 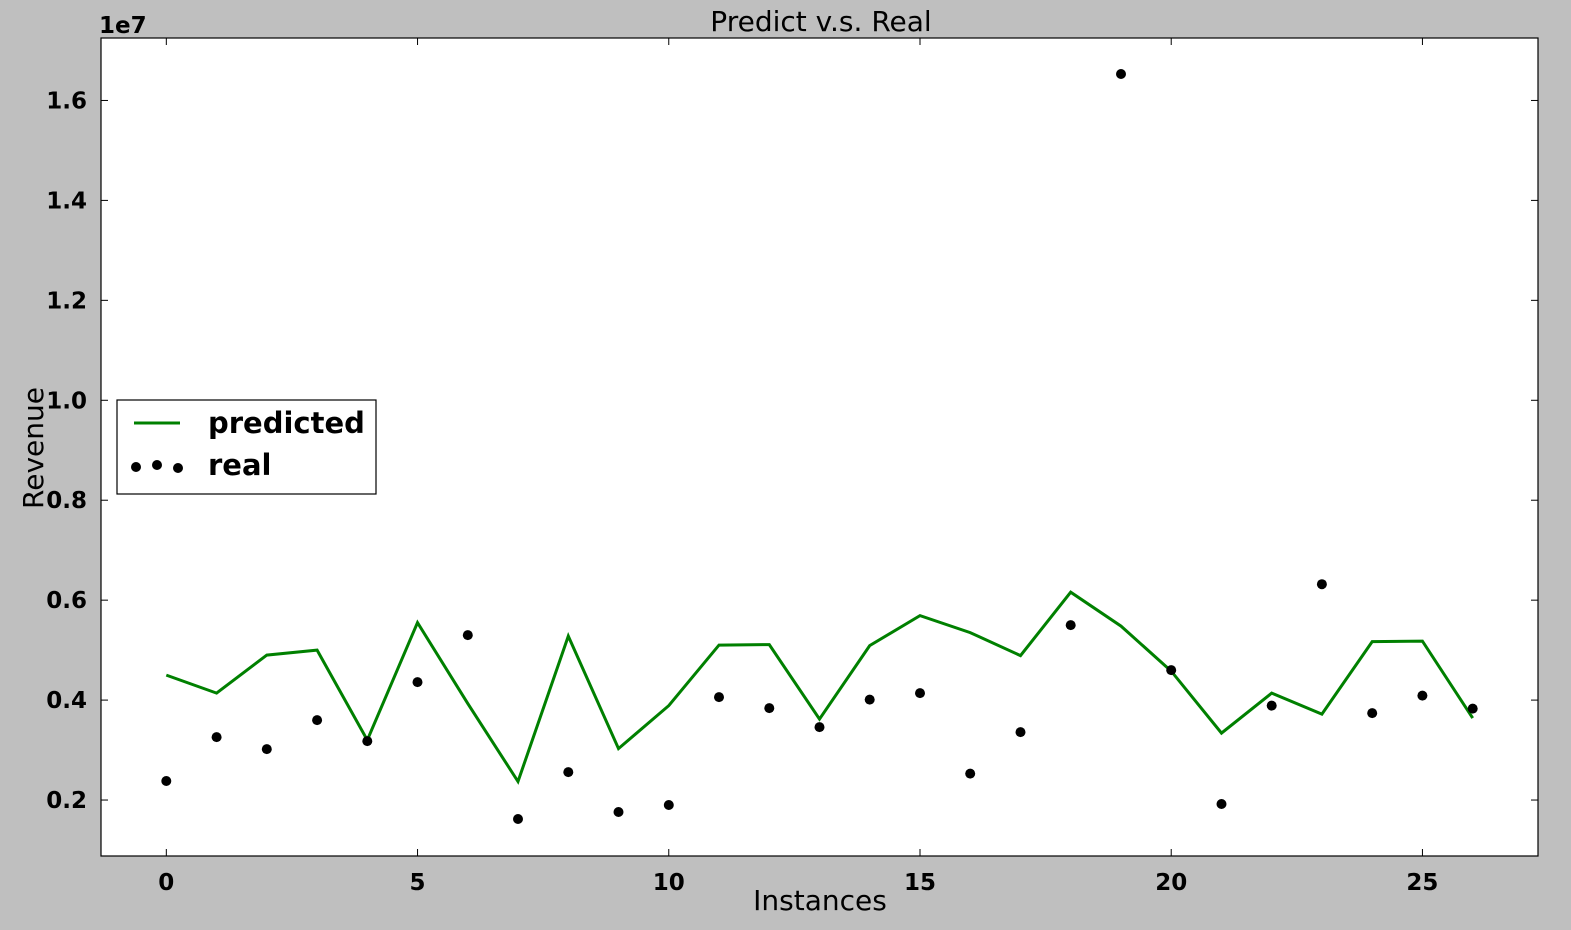 What do you see at coordinates (239, 465) in the screenshot?
I see `legend-label-real: real` at bounding box center [239, 465].